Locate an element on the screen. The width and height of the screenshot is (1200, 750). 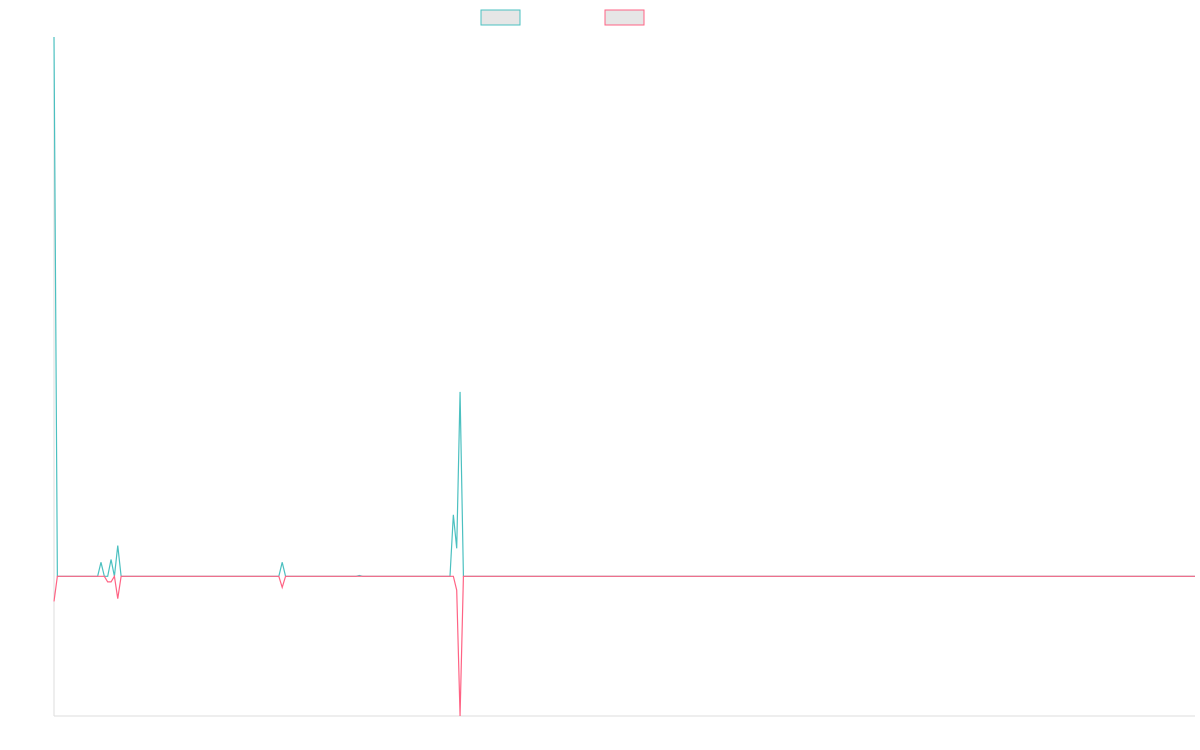
legend is located at coordinates (562, 17).